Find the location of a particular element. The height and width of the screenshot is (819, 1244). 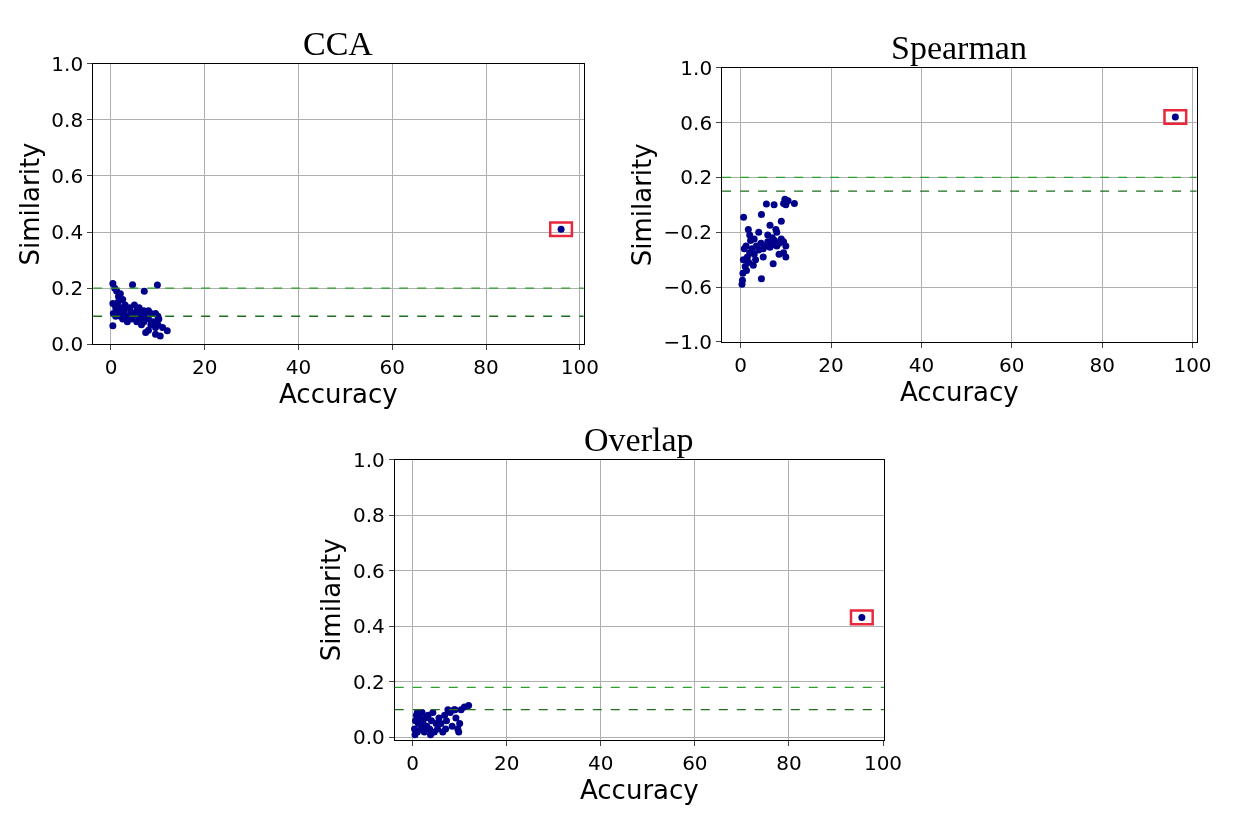

y-tick-label: −0.6 is located at coordinates (688, 287).